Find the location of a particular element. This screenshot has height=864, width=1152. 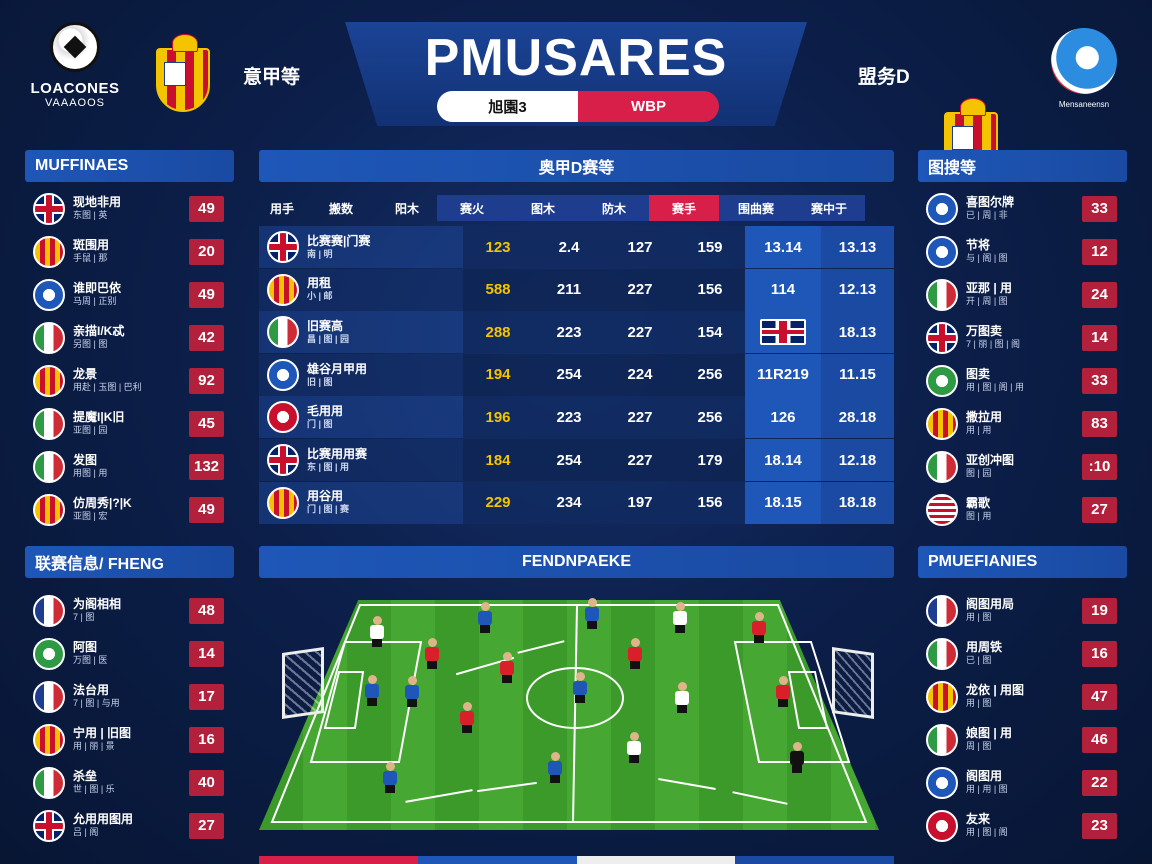

player-shirt is located at coordinates (507, 668).